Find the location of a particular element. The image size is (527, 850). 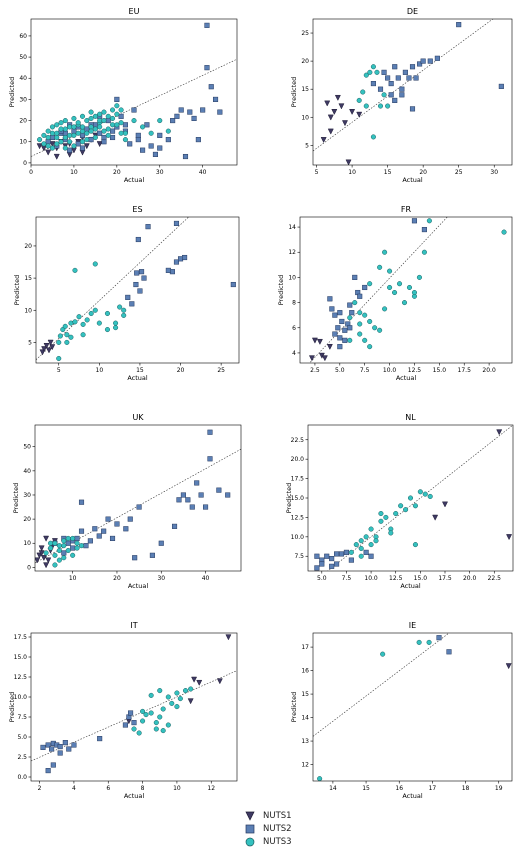

y-tick-label: 12 is located at coordinates (305, 765).